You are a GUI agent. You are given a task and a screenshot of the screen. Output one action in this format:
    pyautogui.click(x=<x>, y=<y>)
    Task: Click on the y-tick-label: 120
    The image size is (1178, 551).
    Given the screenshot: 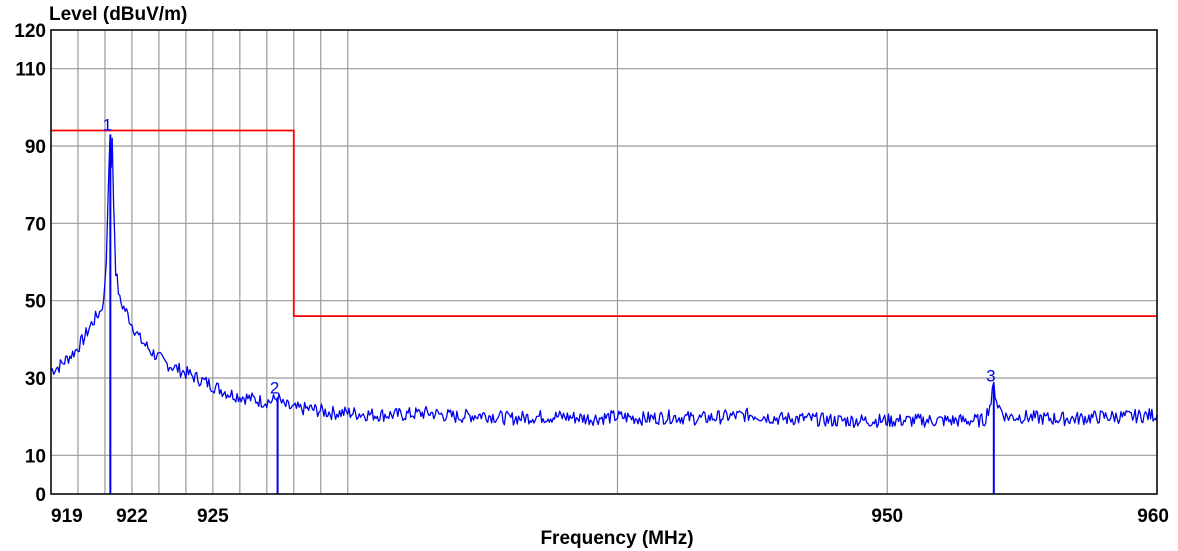 What is the action you would take?
    pyautogui.click(x=30, y=31)
    